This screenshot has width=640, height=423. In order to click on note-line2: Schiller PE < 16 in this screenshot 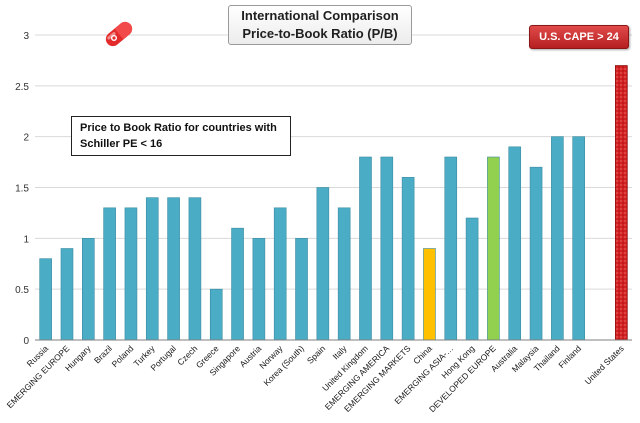, I will do `click(121, 144)`.